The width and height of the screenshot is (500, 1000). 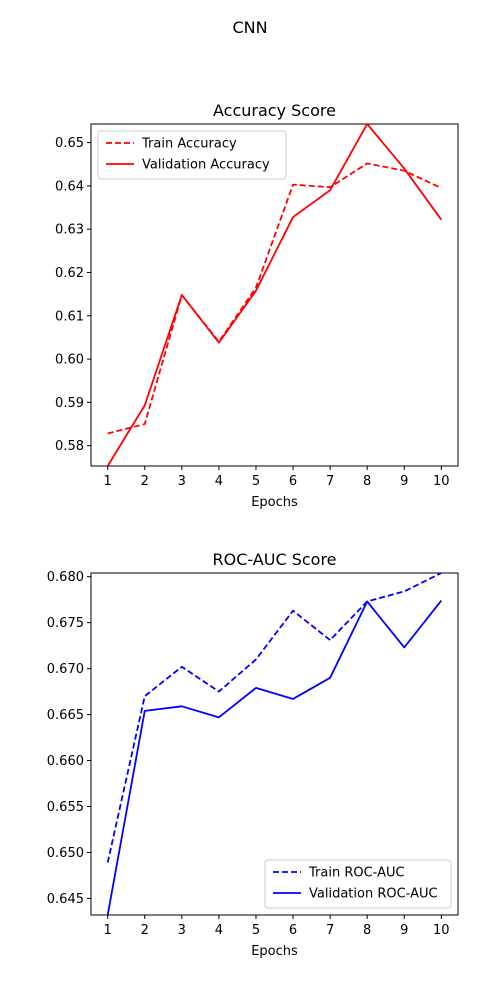 What do you see at coordinates (69, 403) in the screenshot?
I see `y-tick-label: 0.59` at bounding box center [69, 403].